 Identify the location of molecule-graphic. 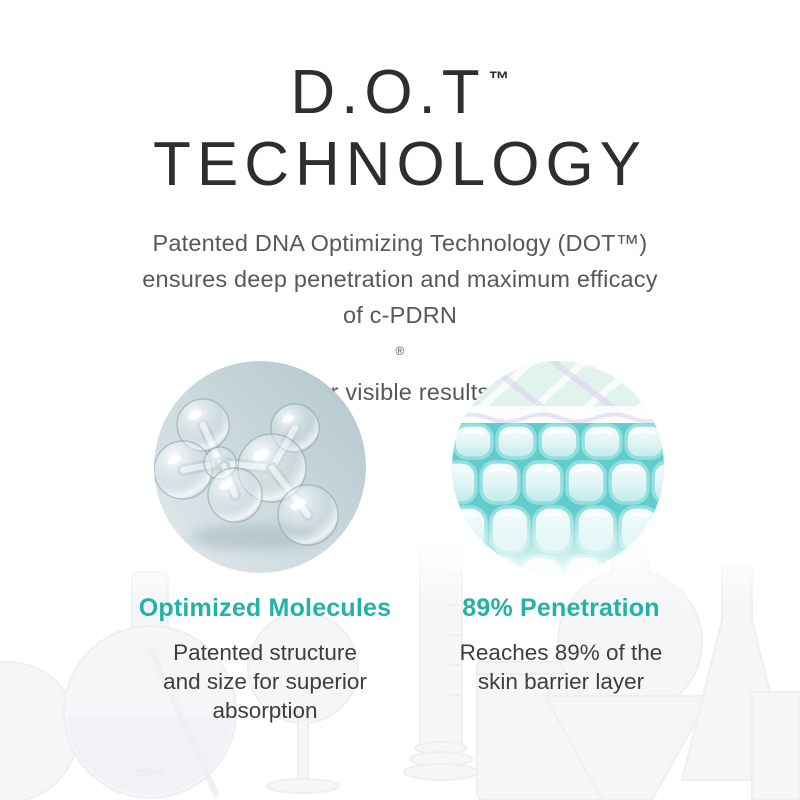
(260, 467).